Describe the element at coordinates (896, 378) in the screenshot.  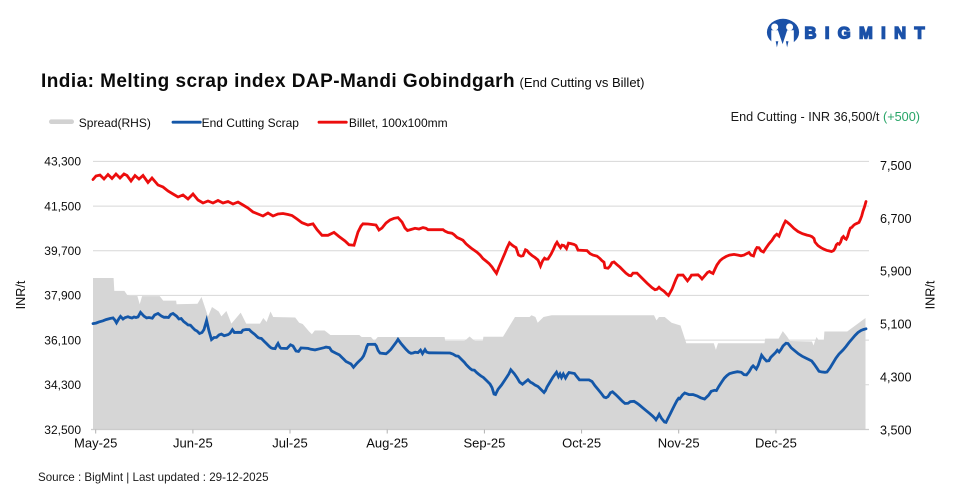
I see `svg-text: 4,300` at that location.